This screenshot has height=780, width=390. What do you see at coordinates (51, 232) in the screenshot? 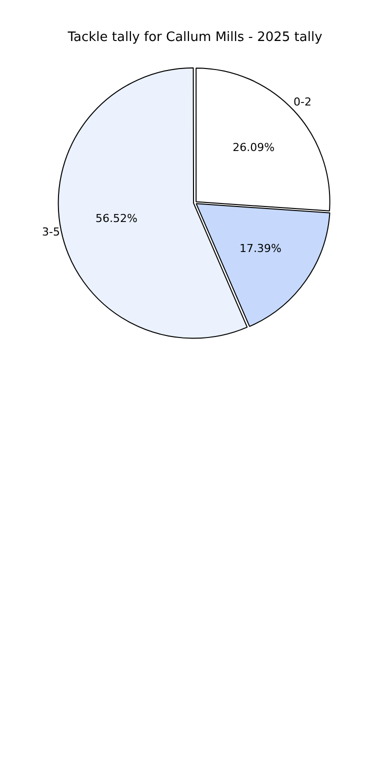
I see `slice-label: 3-5` at bounding box center [51, 232].